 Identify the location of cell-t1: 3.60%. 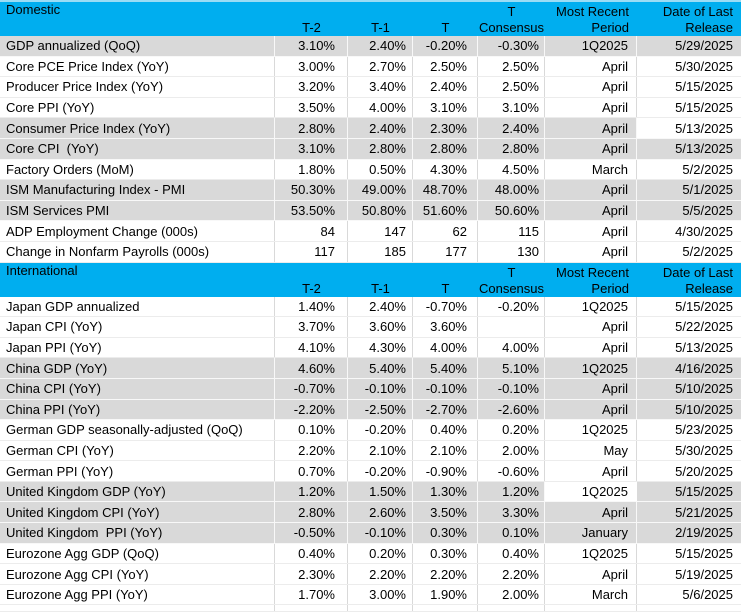
(380, 327).